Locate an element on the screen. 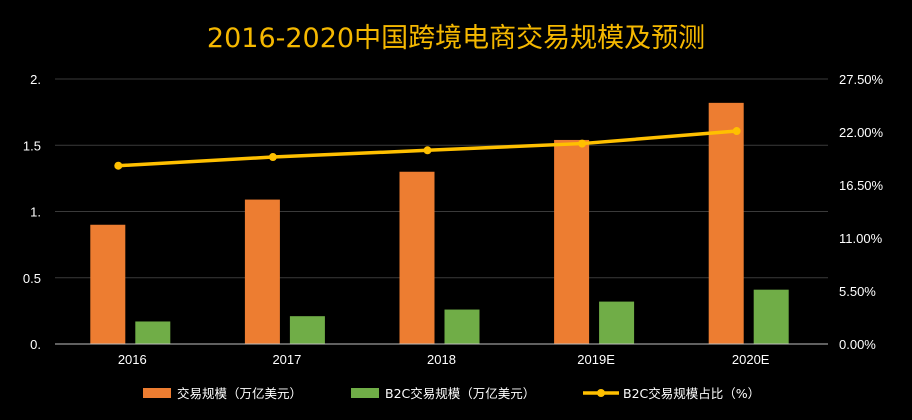 The width and height of the screenshot is (912, 420). right-axis: 0.00% 5.50% 11.00% 16.50% 22.00% 27.50% is located at coordinates (861, 212).